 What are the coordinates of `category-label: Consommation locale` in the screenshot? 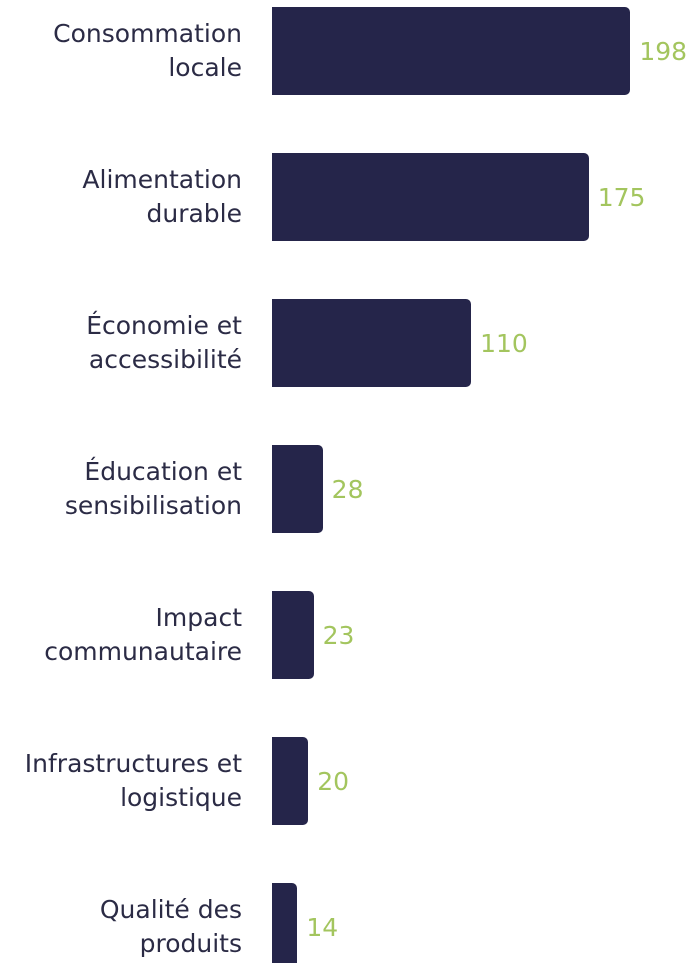 It's located at (147, 50).